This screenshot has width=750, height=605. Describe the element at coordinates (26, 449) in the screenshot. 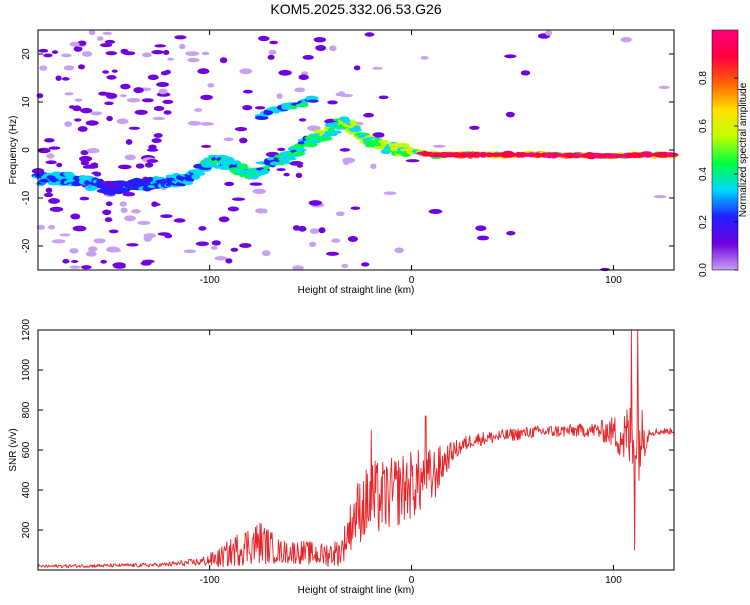

I see `y-tick-label: 600` at that location.